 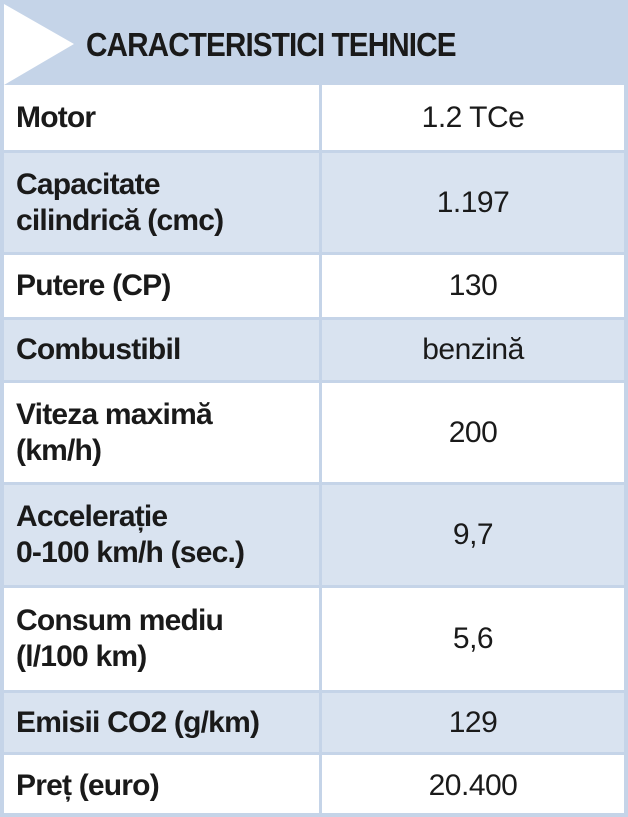 I want to click on header-title: CARACTERISTICI TEHNICE, so click(x=271, y=44).